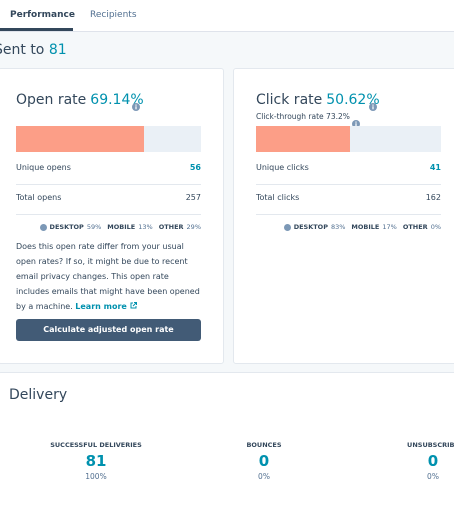 This screenshot has width=454, height=507. I want to click on stat-value: 81, so click(96, 461).